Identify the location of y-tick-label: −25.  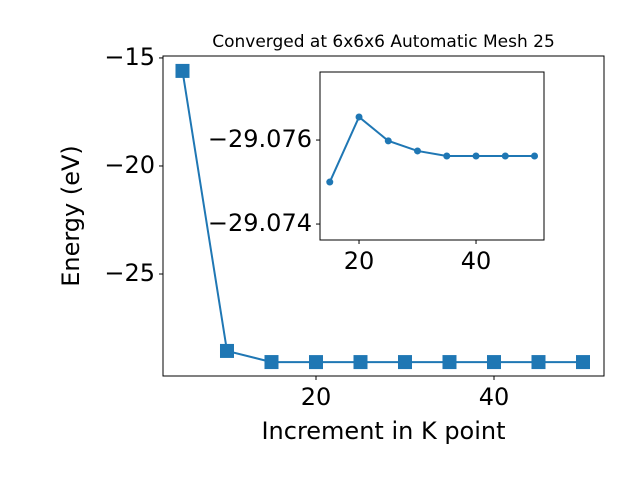
(129, 273).